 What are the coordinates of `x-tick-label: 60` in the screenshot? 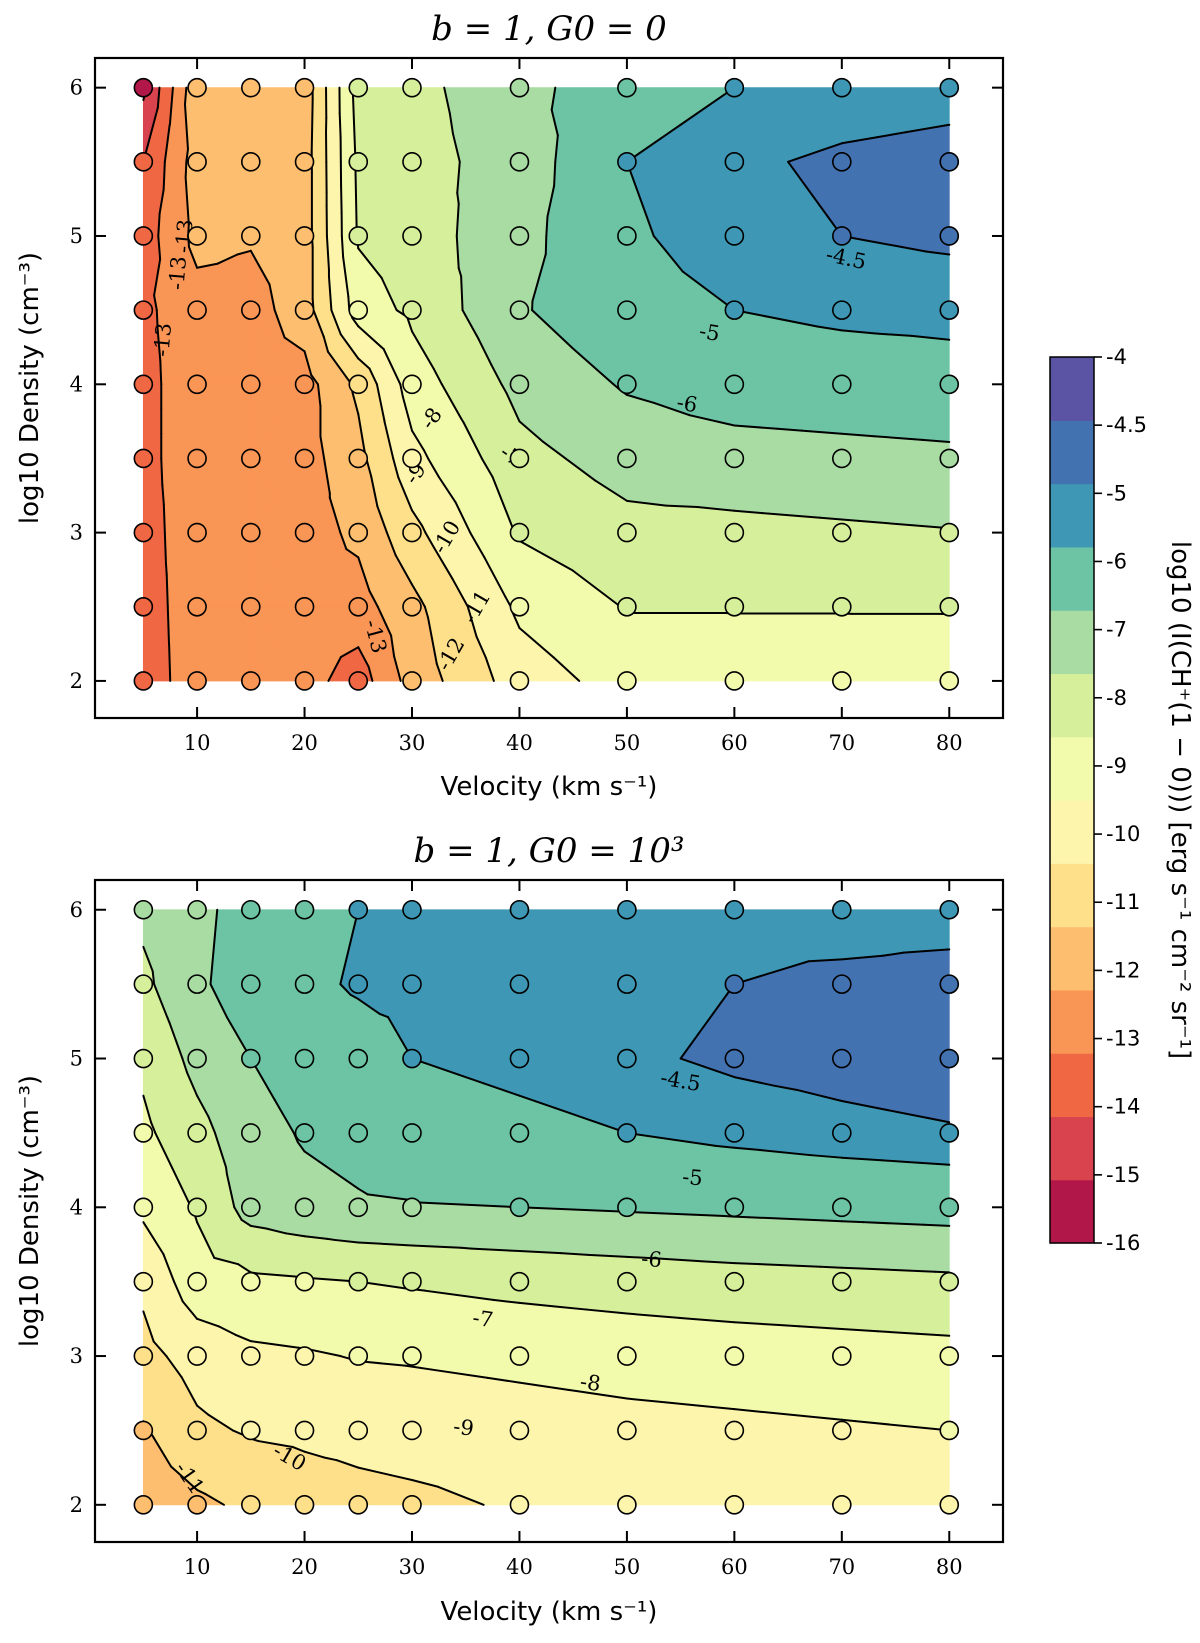 It's located at (734, 1567).